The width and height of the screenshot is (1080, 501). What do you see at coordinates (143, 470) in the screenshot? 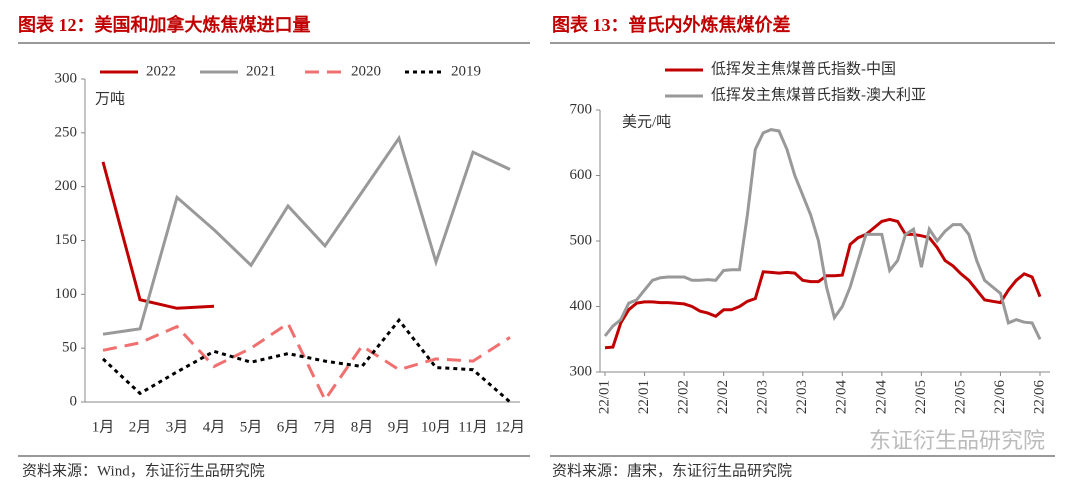
I see `source: 资料来源：Wind，东证衍生品研究院` at bounding box center [143, 470].